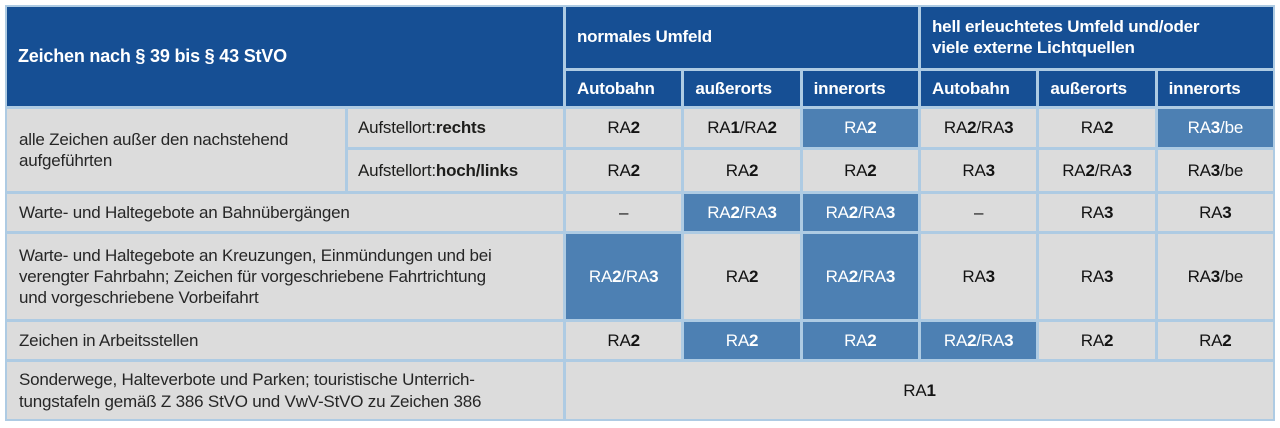 The height and width of the screenshot is (428, 1280). What do you see at coordinates (742, 37) in the screenshot?
I see `group-header-normal-environment: normales Umfeld` at bounding box center [742, 37].